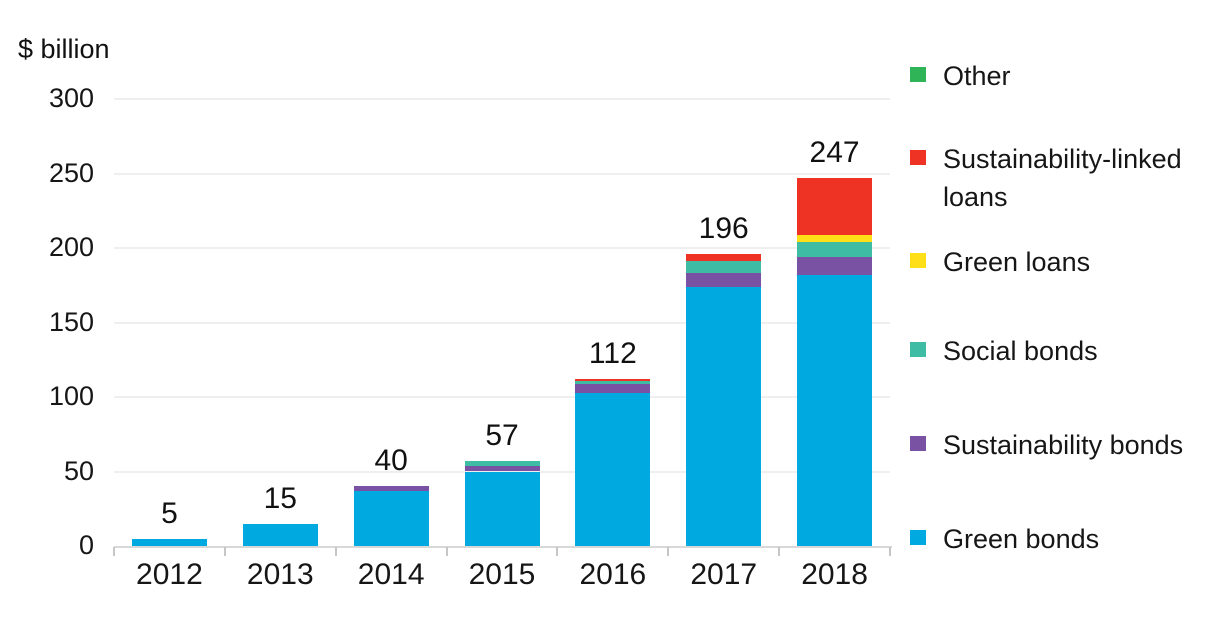 The image size is (1215, 620). What do you see at coordinates (834, 152) in the screenshot?
I see `bar-total-2018: 247` at bounding box center [834, 152].